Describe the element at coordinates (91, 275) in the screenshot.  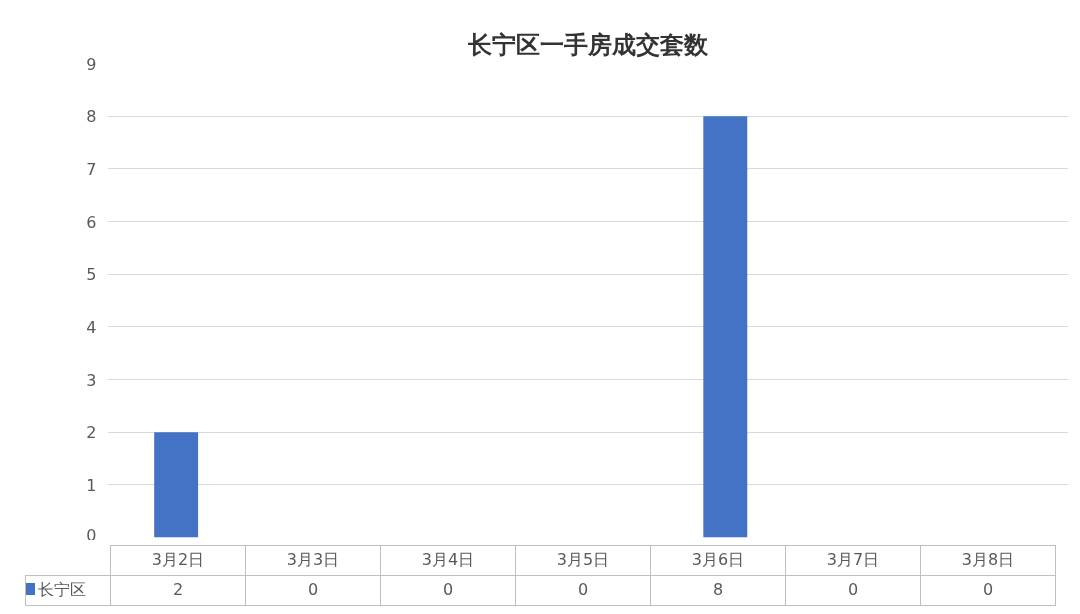
I see `y-tick-label: 5` at that location.